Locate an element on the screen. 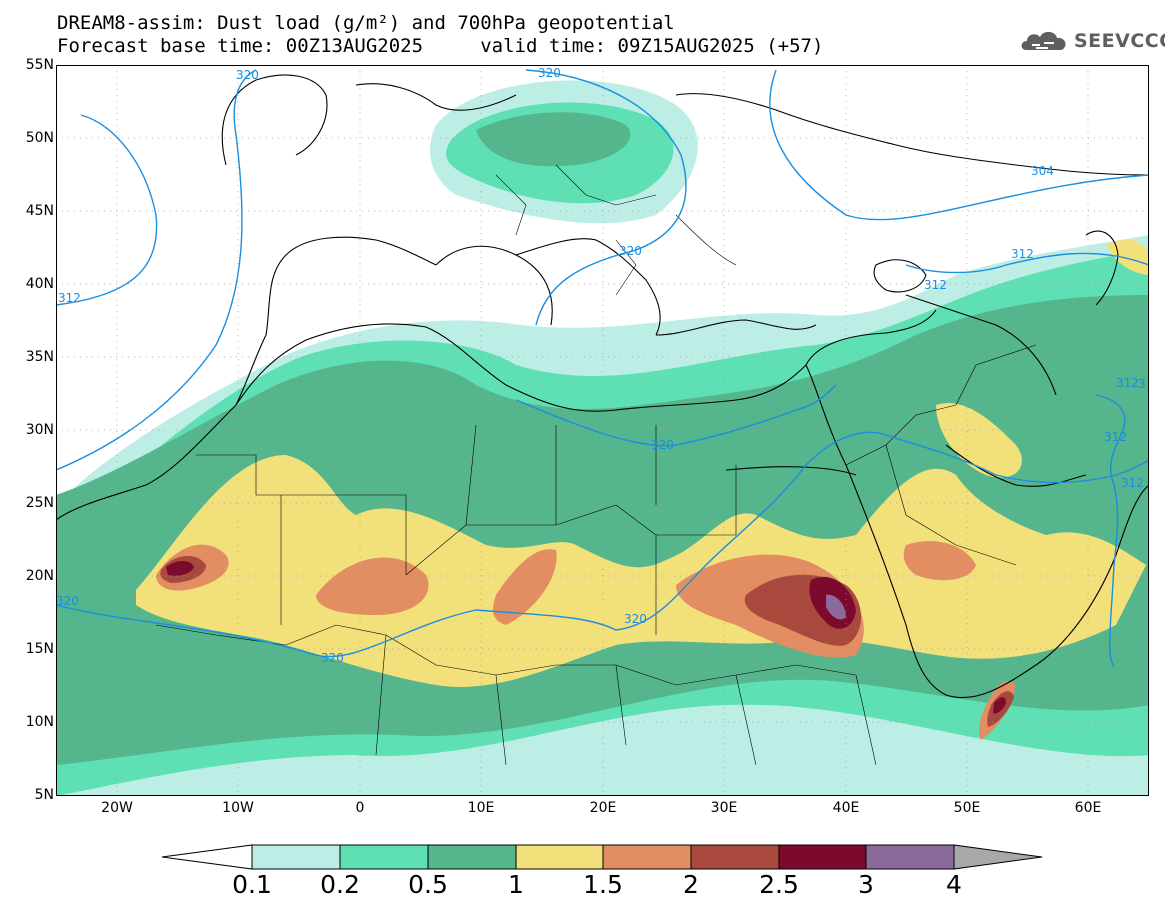 This screenshot has width=1165, height=907. colorbar-label: 2.5 is located at coordinates (779, 884).